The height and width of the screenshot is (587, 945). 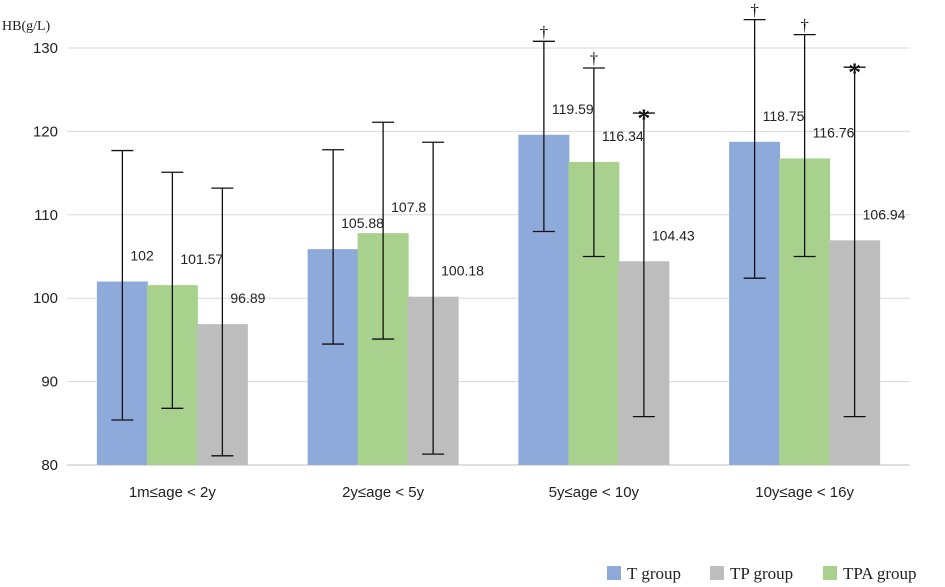 I want to click on legend-label: TPA group, so click(x=880, y=573).